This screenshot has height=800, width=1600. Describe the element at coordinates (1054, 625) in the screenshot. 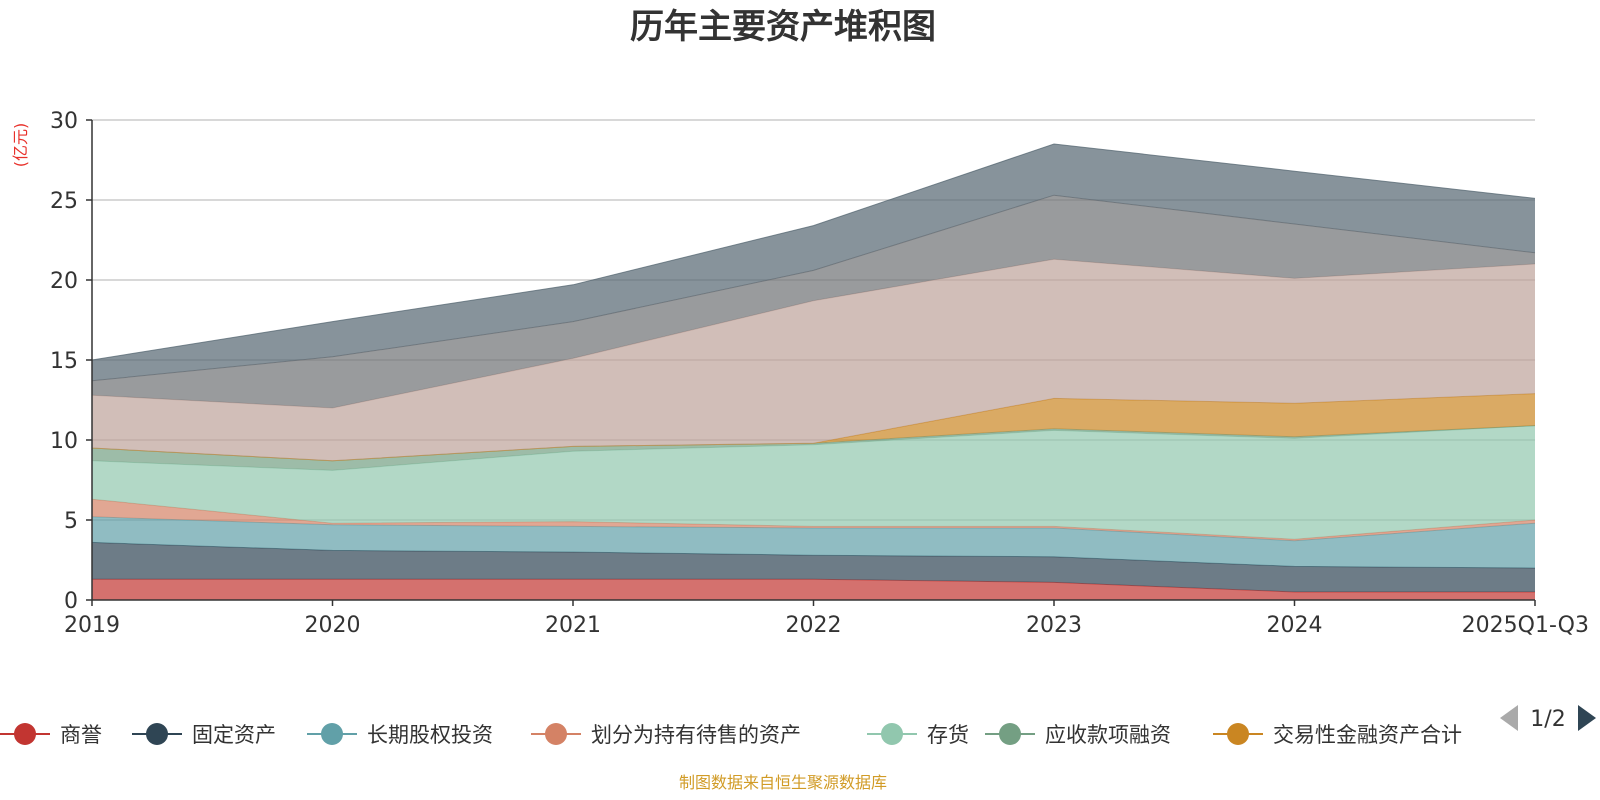

I see `x-tick-label-4: 2023` at that location.